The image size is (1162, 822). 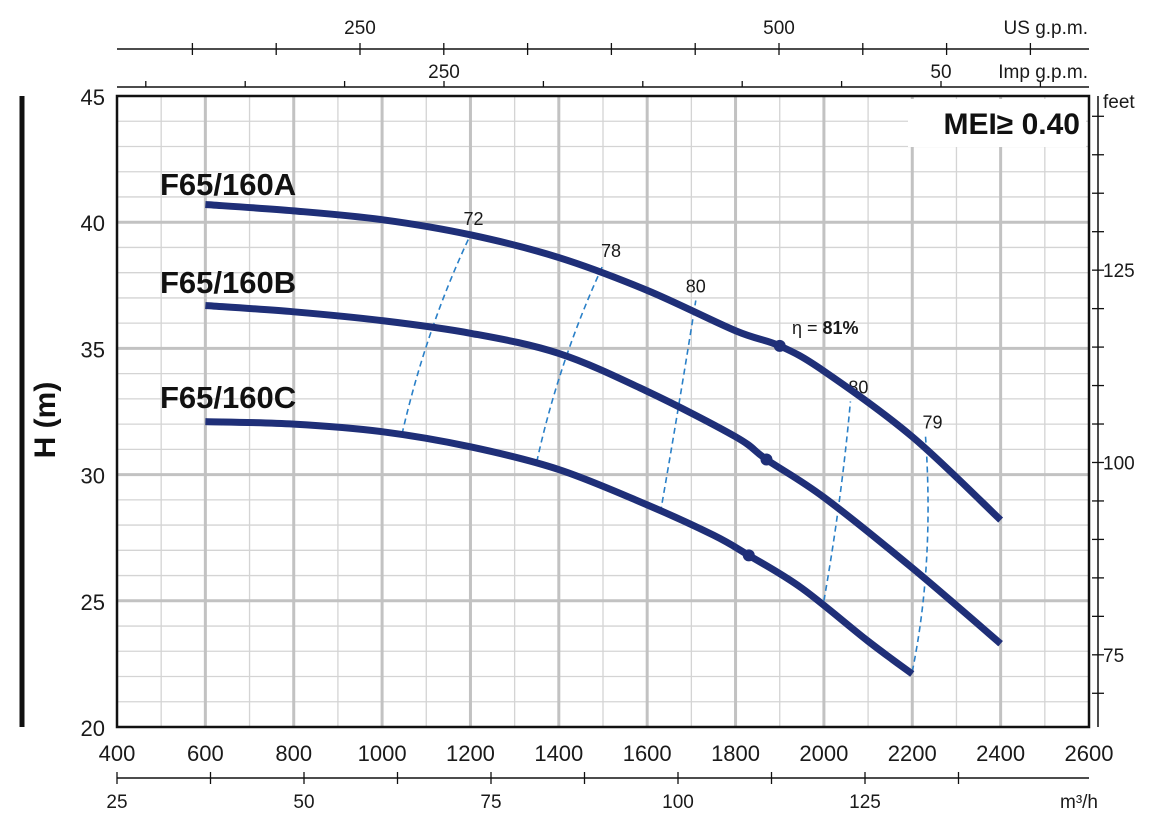 I want to click on us-gpm-unit: US g.p.m., so click(x=1046, y=28).